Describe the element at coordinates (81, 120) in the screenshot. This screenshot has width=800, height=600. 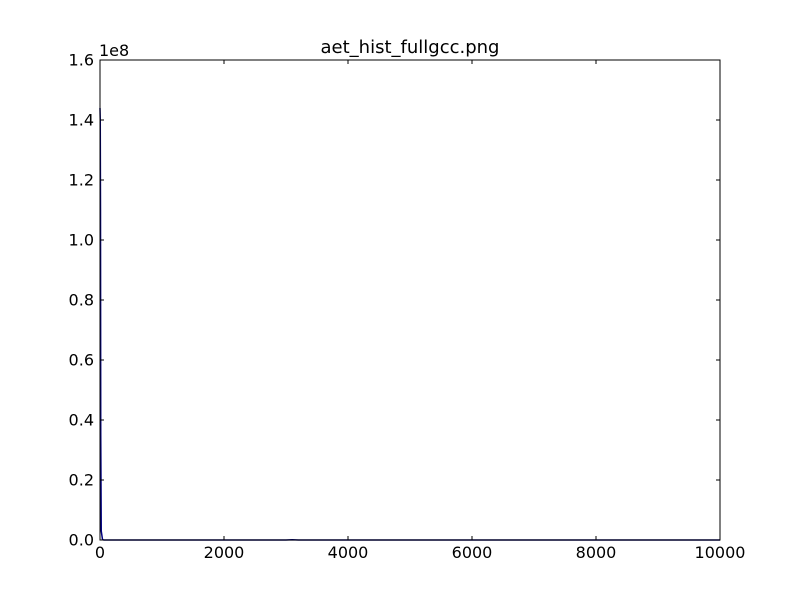
I see `y-tick-label: 1.4` at that location.